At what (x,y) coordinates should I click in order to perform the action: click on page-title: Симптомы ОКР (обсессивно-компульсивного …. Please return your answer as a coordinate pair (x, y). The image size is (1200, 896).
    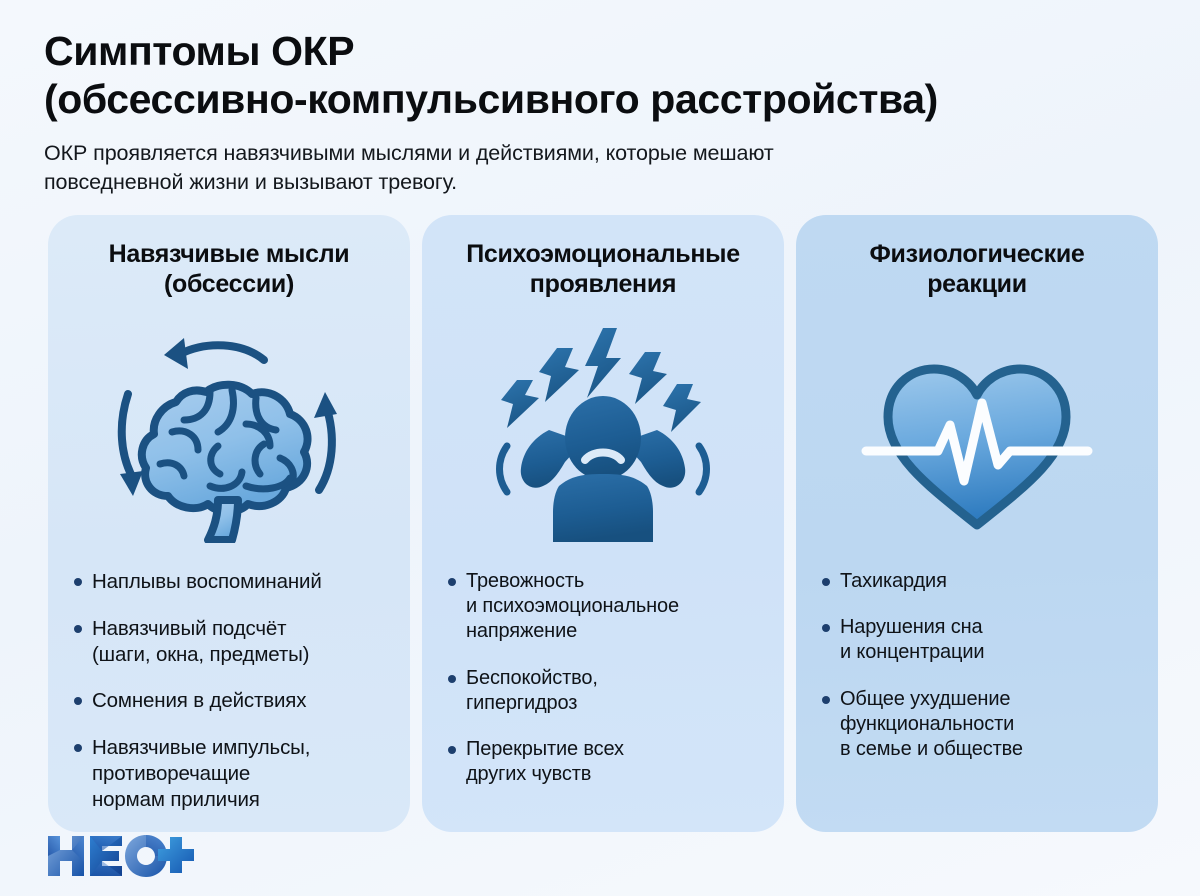
    Looking at the image, I should click on (491, 75).